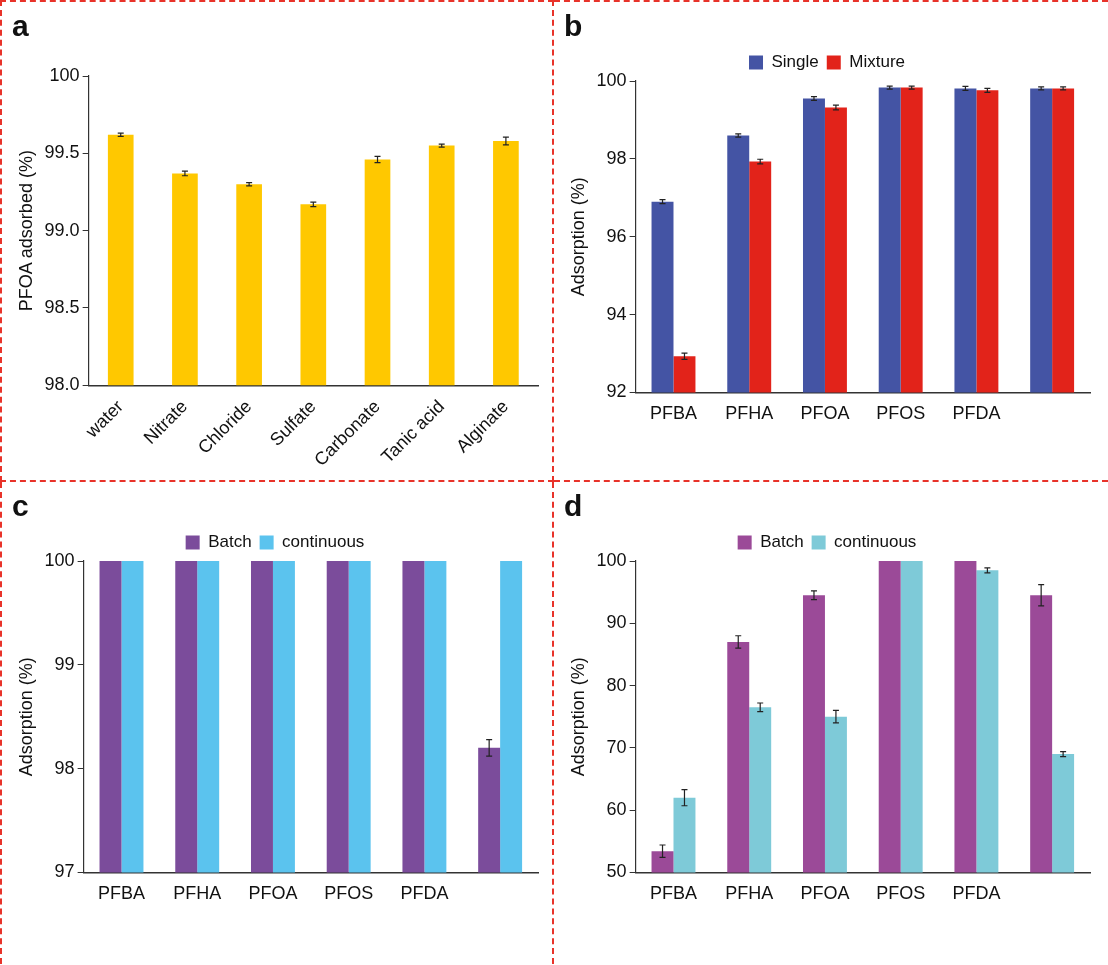 The width and height of the screenshot is (1108, 965). Describe the element at coordinates (573, 506) in the screenshot. I see `chart-title: d` at that location.